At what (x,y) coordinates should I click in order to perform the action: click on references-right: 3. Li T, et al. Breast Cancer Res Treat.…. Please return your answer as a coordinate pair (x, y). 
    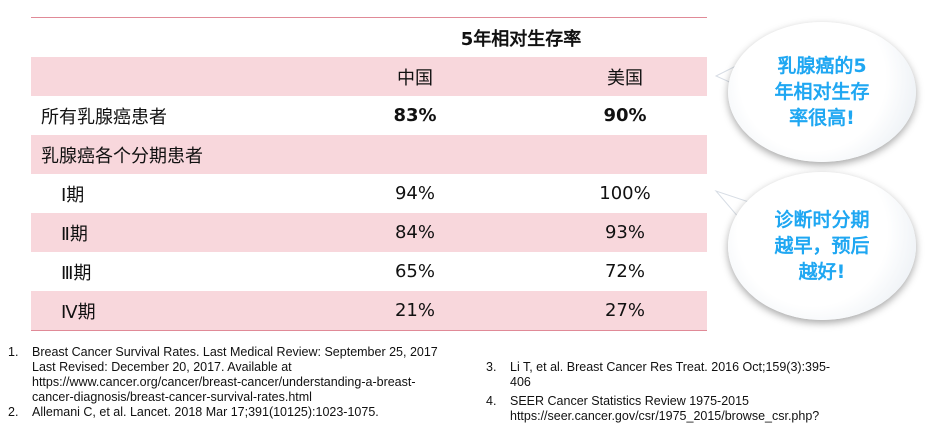
    Looking at the image, I should click on (706, 392).